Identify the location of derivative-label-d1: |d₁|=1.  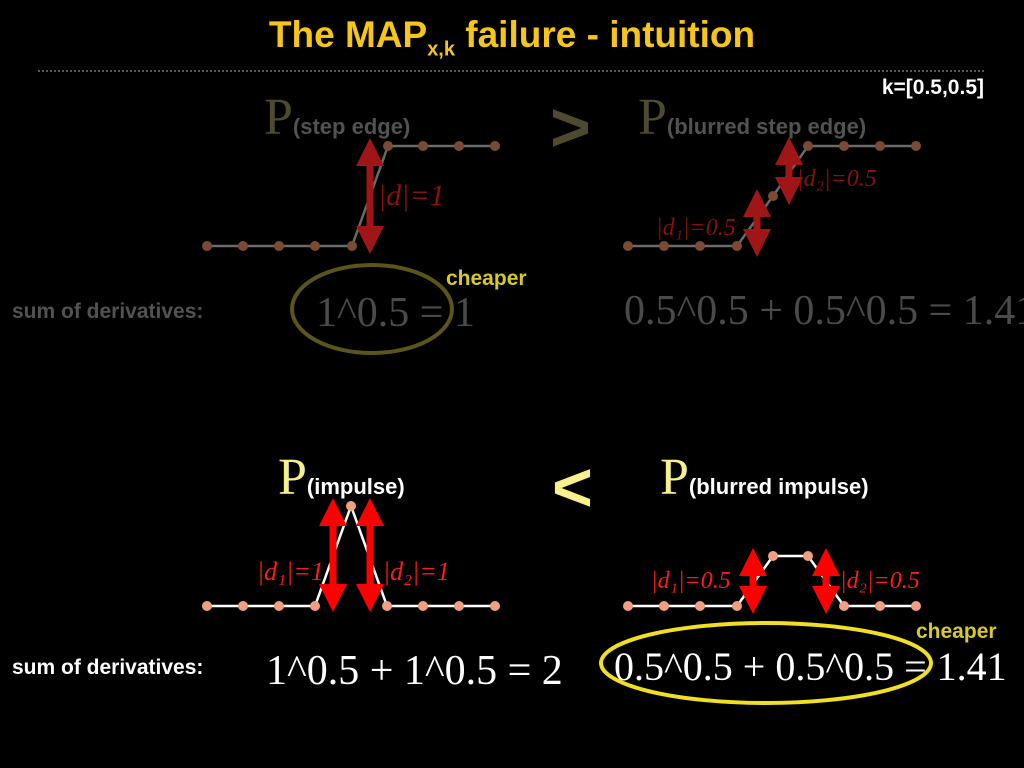
(290, 571).